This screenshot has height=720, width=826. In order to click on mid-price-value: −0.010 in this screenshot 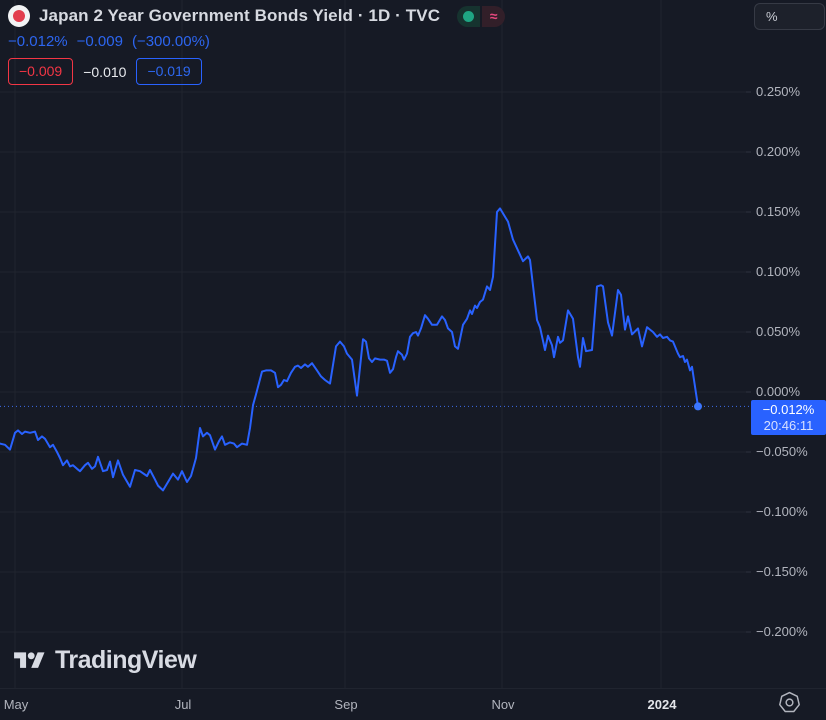, I will do `click(105, 71)`.